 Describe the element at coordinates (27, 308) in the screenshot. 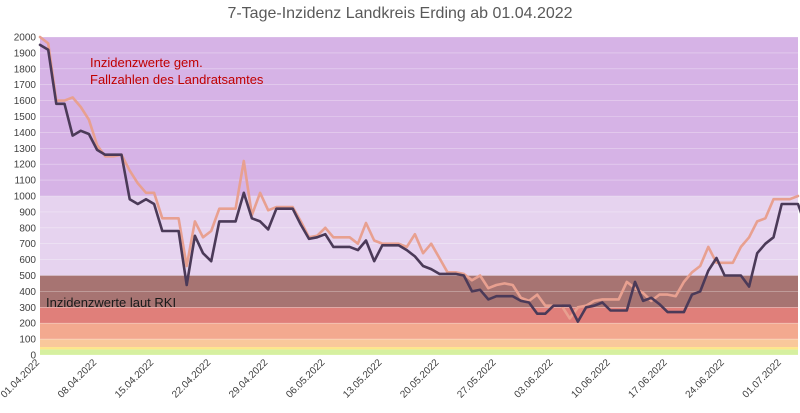

I see `y-tick-label: 300` at that location.